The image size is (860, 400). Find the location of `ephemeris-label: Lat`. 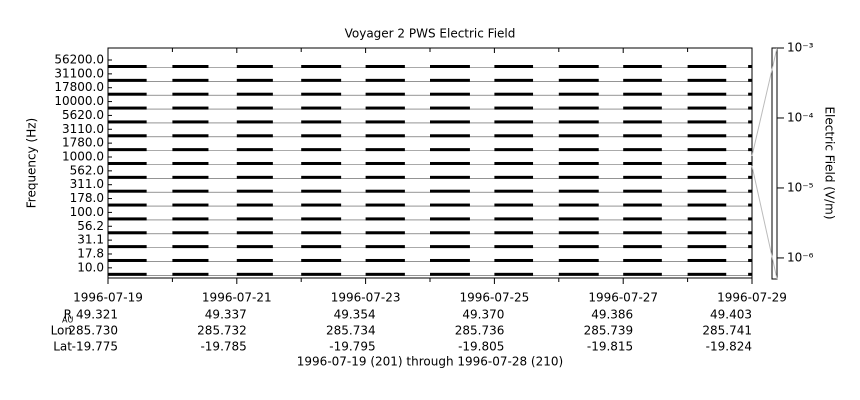

ephemeris-label: Lat is located at coordinates (62, 347).